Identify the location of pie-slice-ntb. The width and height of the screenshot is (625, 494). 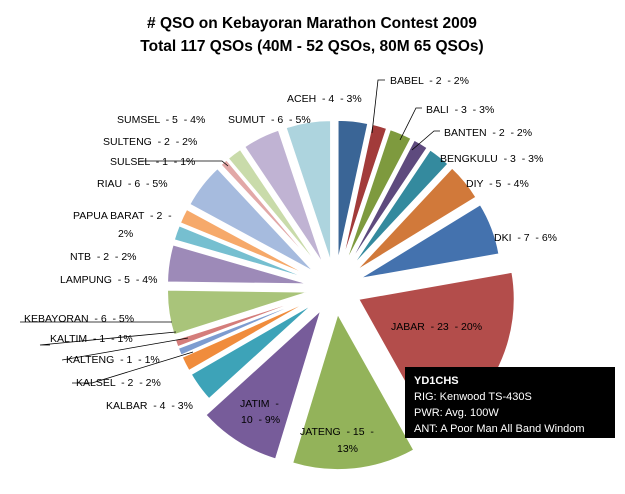
(242, 252).